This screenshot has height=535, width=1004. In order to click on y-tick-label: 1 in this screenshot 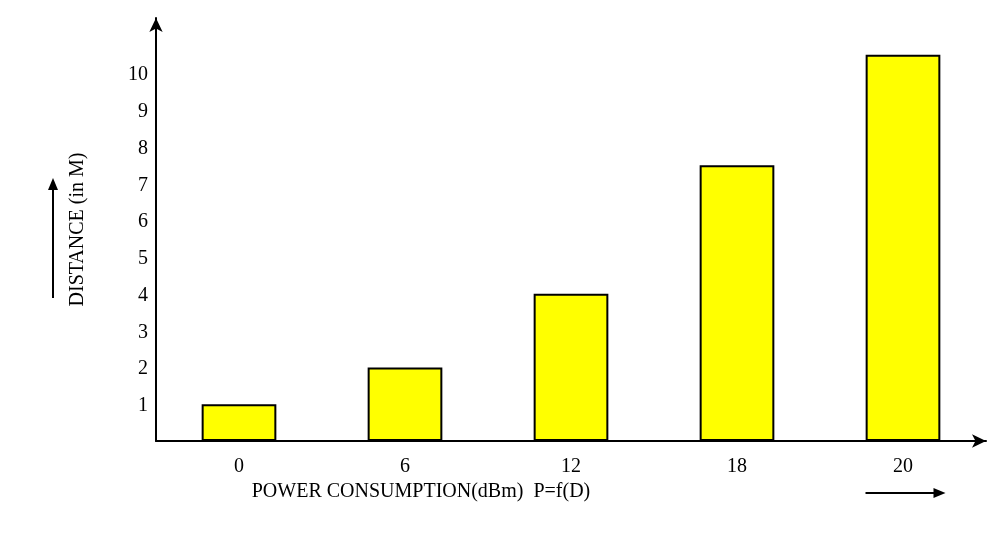, I will do `click(143, 404)`.